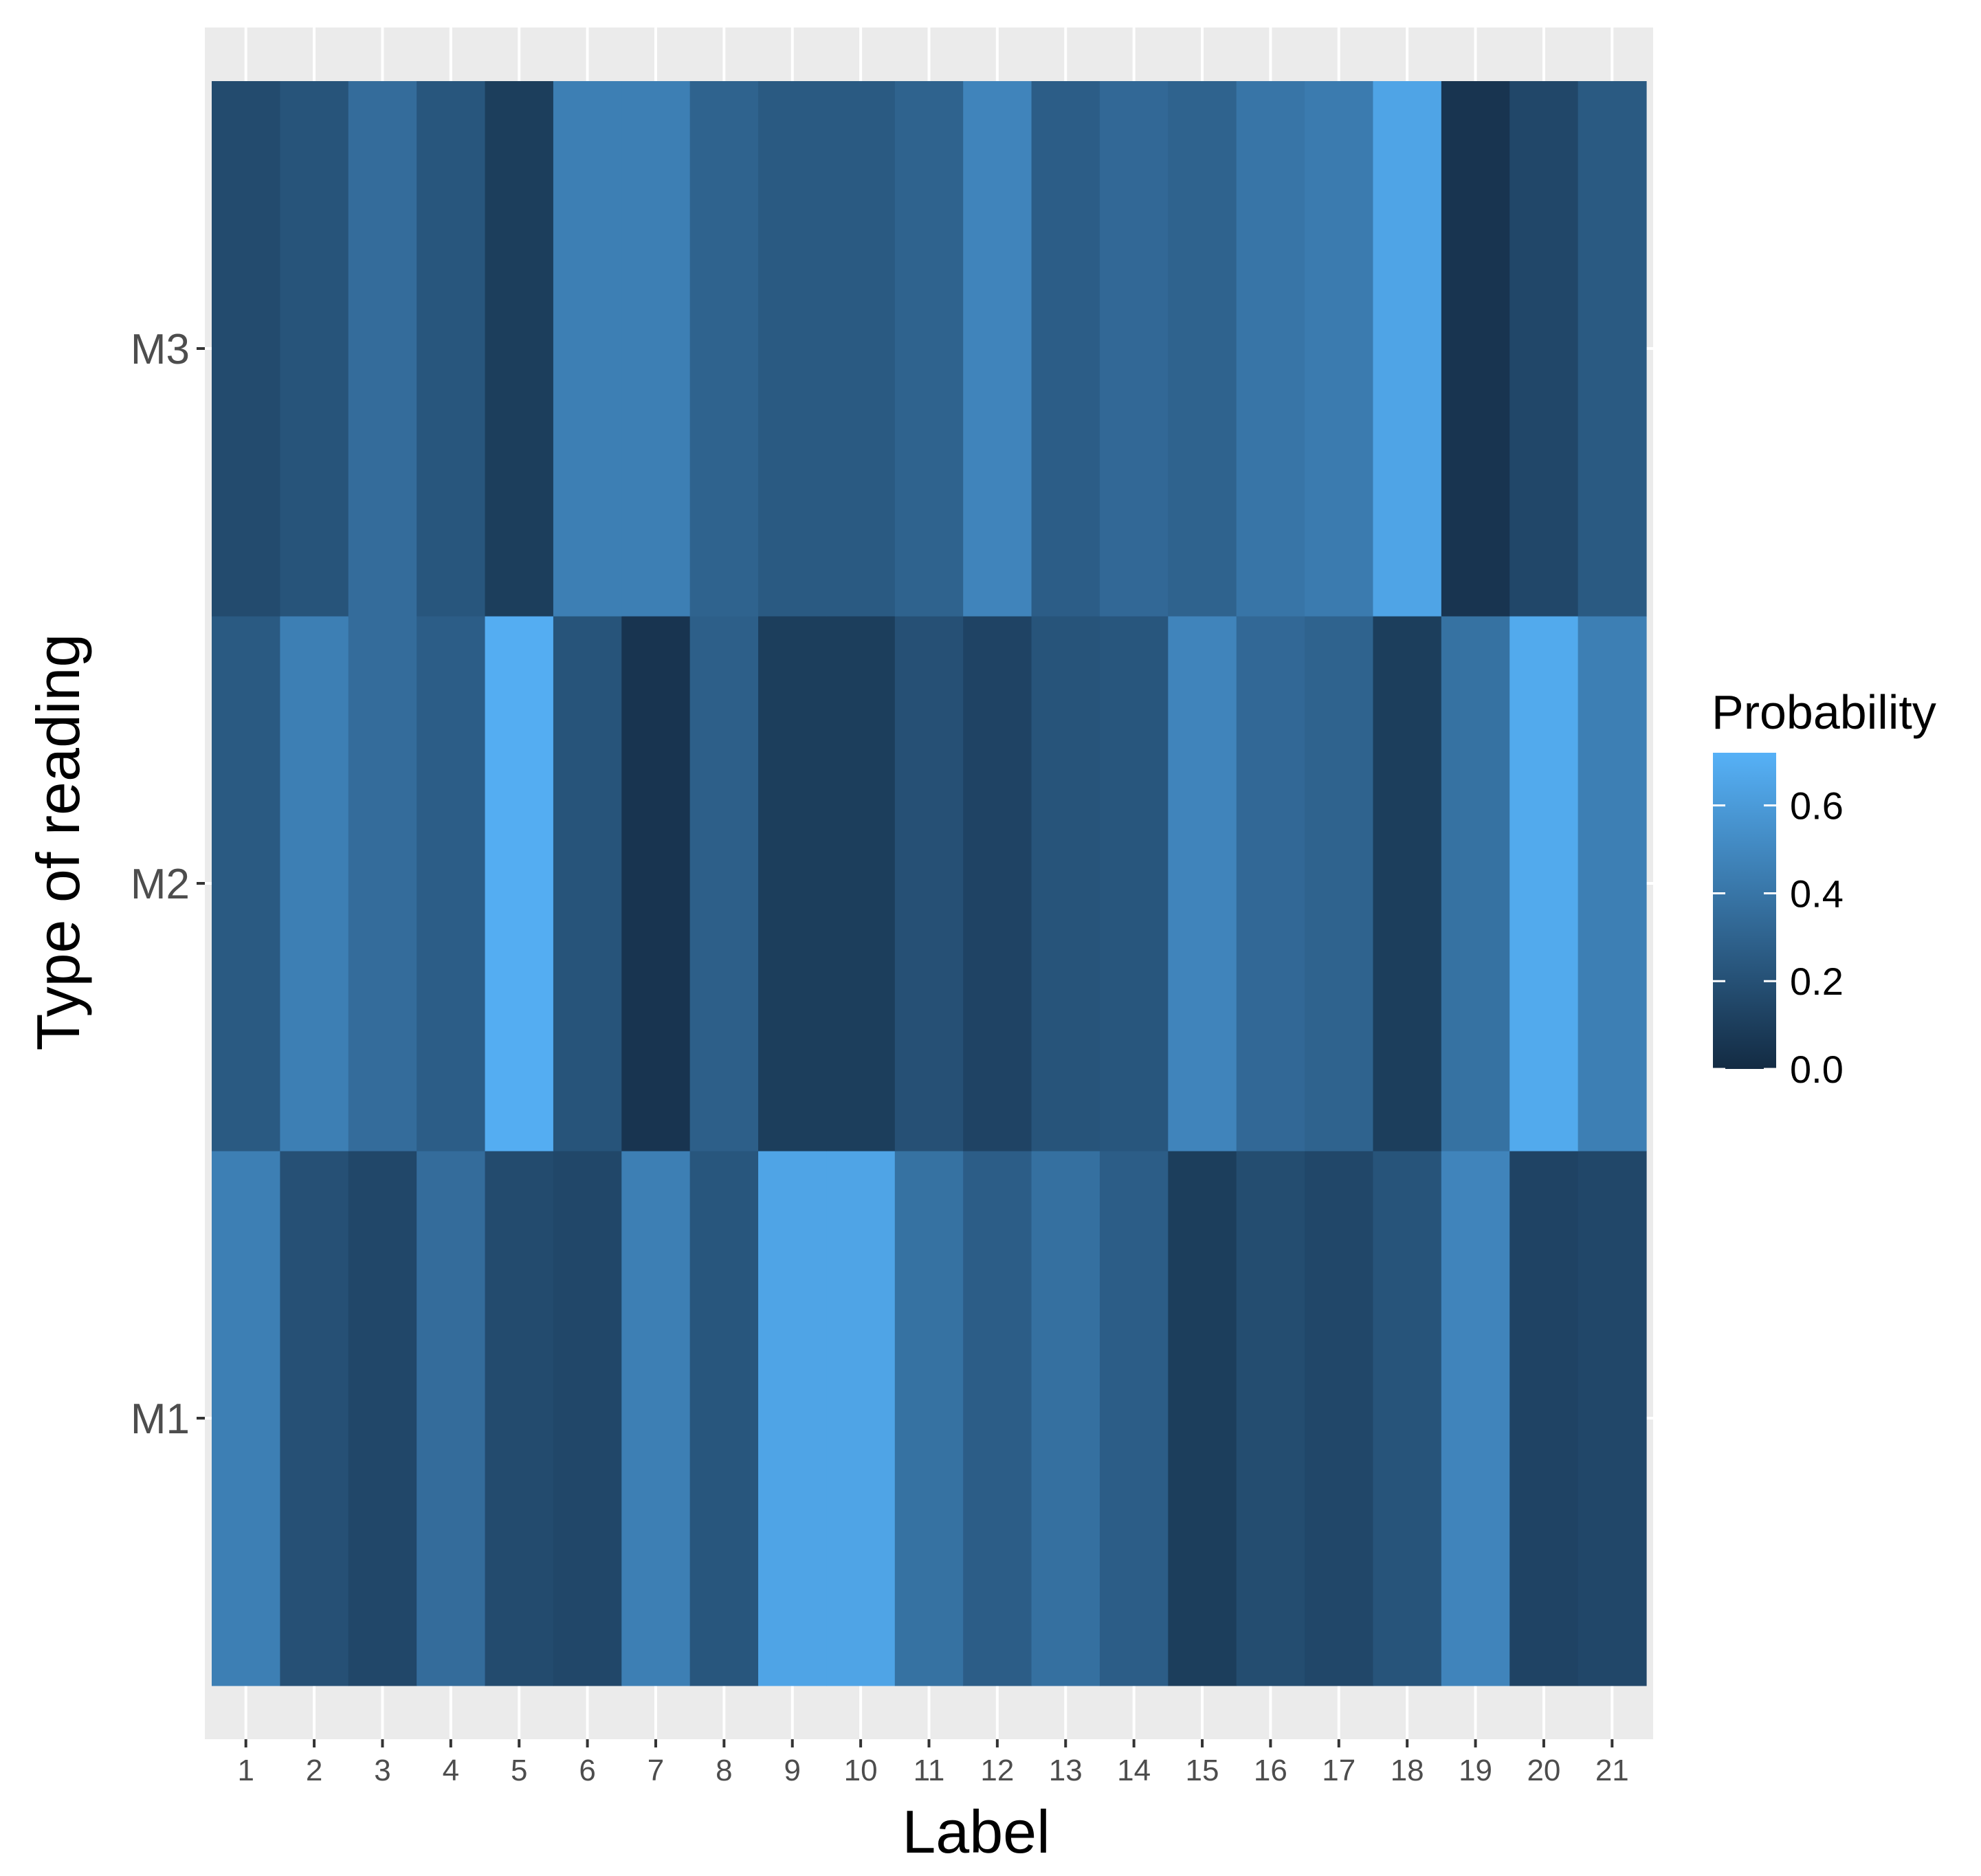 This screenshot has height=1876, width=1981. What do you see at coordinates (1270, 1770) in the screenshot?
I see `x-tick-label: 16` at bounding box center [1270, 1770].